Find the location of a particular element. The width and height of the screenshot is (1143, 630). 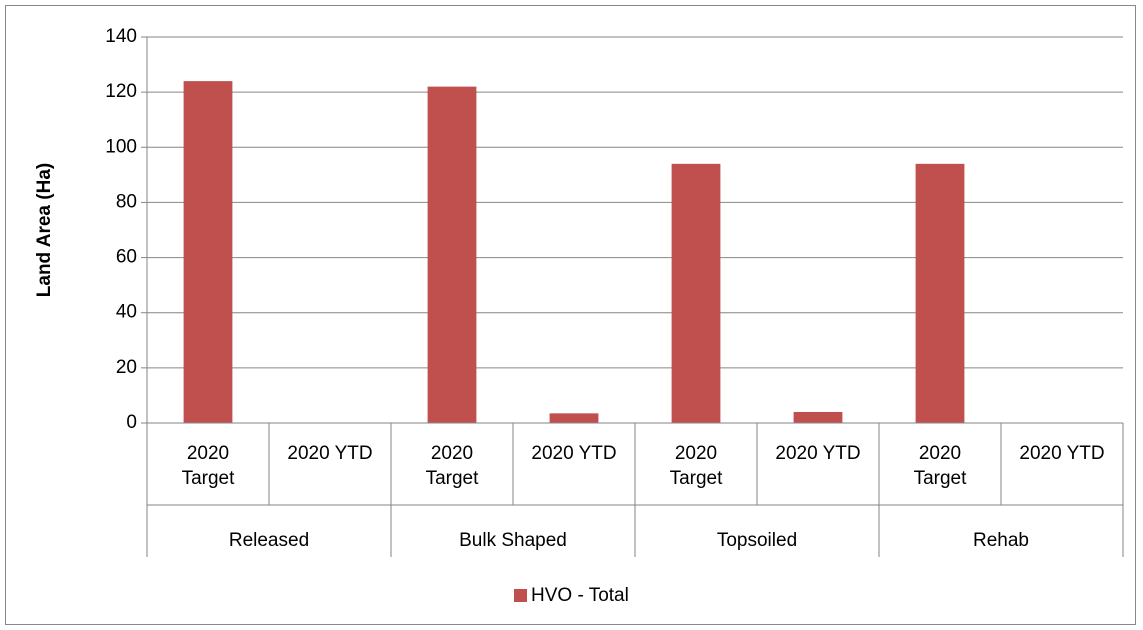

group-label: Bulk Shaped is located at coordinates (513, 540).